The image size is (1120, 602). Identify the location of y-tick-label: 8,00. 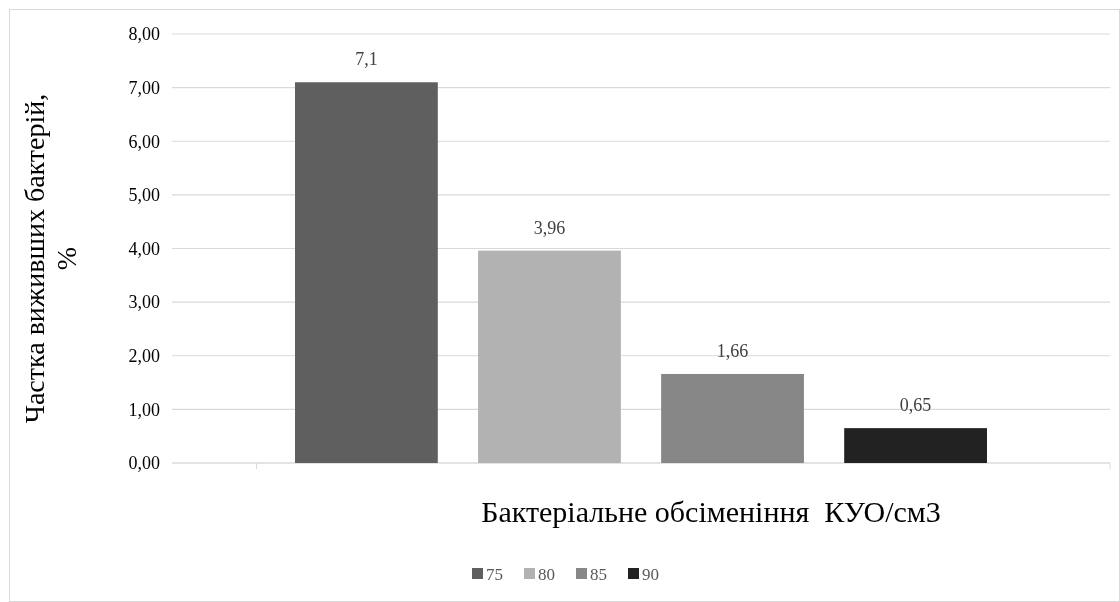
(144, 34).